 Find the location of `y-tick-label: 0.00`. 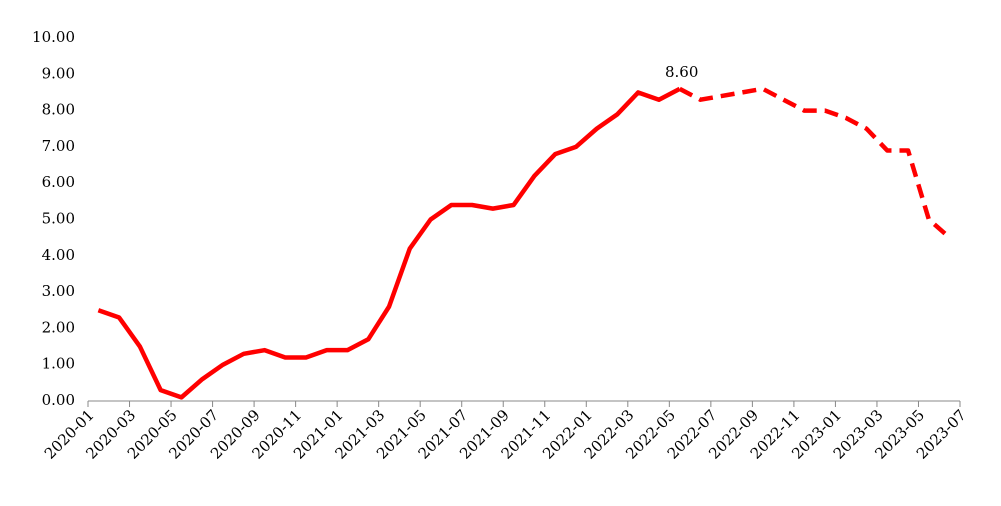

y-tick-label: 0.00 is located at coordinates (58, 400).